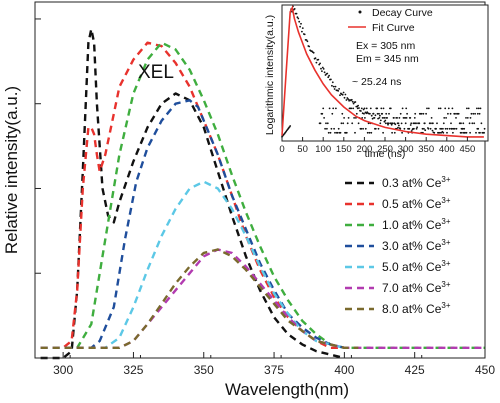  I want to click on inset-legend-label-fit: Fit Curve, so click(393, 28).